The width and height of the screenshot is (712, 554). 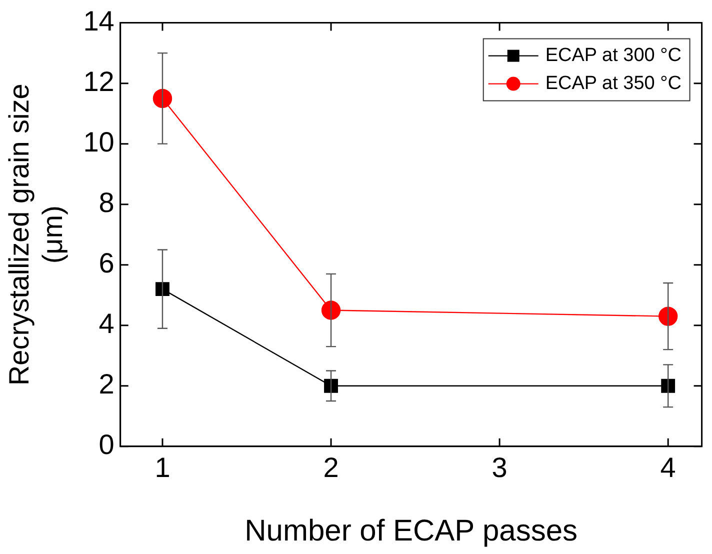 What do you see at coordinates (36, 235) in the screenshot?
I see `y-axis-title: Recrystallized grain size (μm)` at bounding box center [36, 235].